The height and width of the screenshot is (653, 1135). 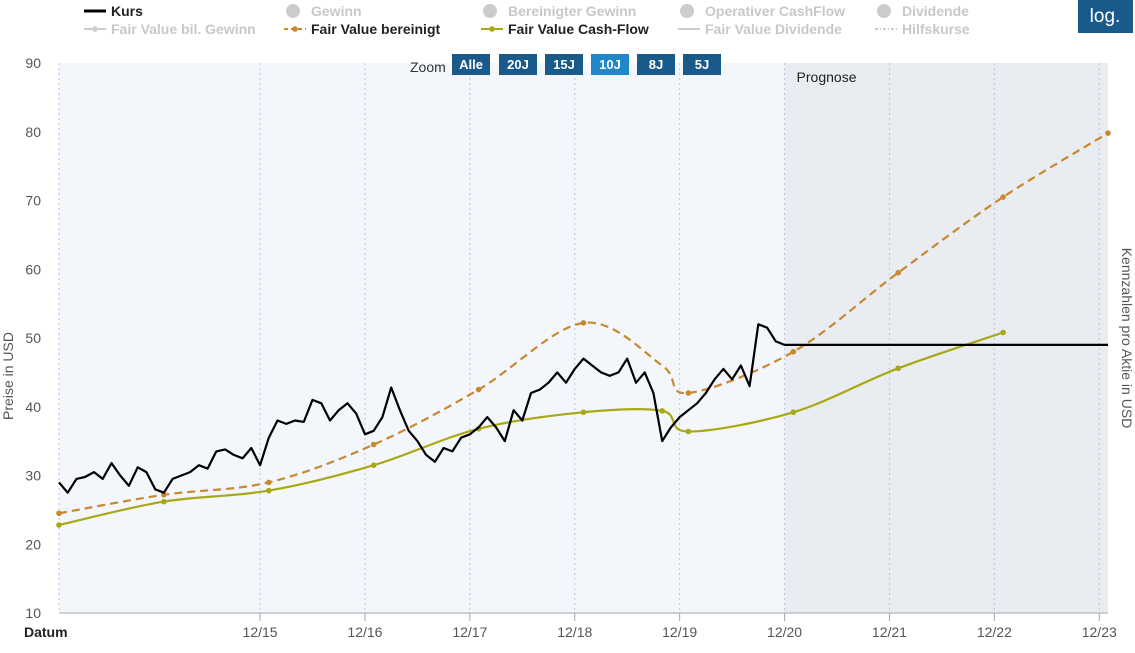 I want to click on y-tick-label: 20, so click(x=33, y=544).